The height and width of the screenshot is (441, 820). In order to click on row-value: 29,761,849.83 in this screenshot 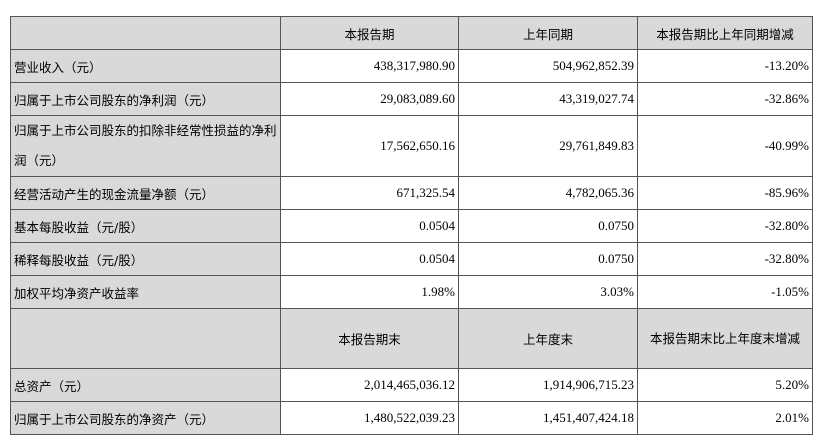, I will do `click(548, 146)`.